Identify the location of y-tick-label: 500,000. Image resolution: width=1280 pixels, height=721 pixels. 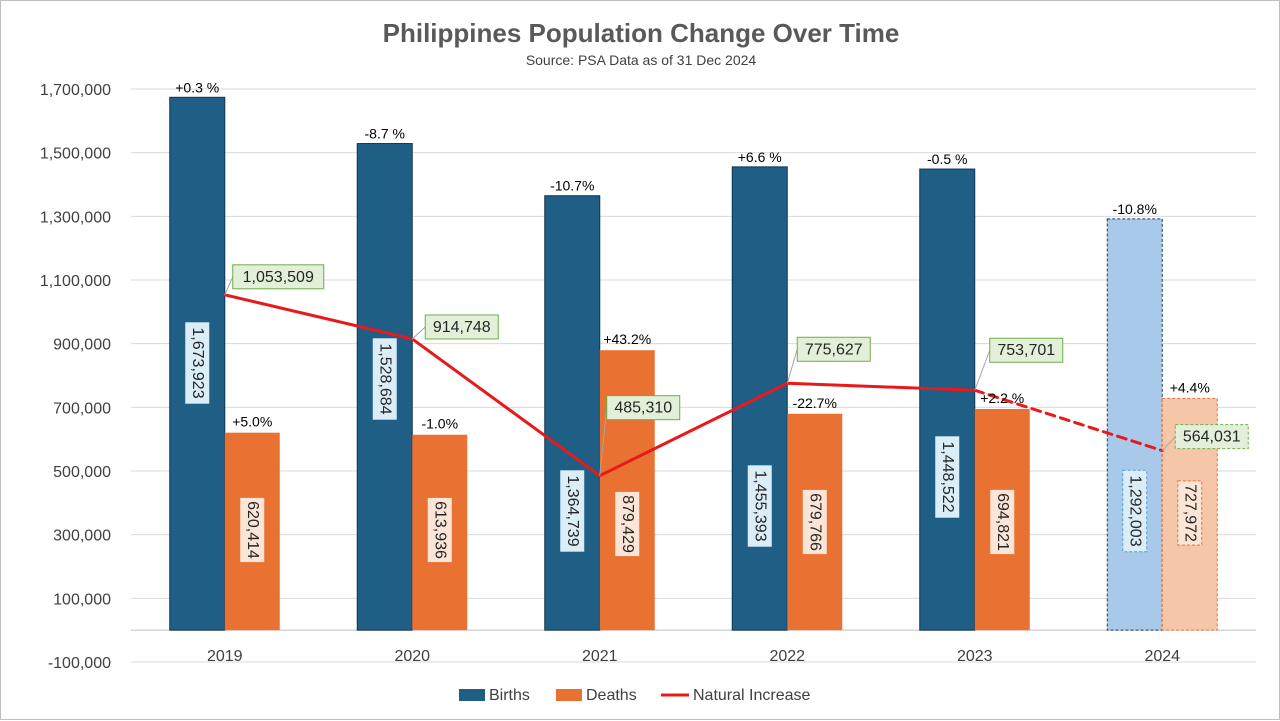
(82, 472).